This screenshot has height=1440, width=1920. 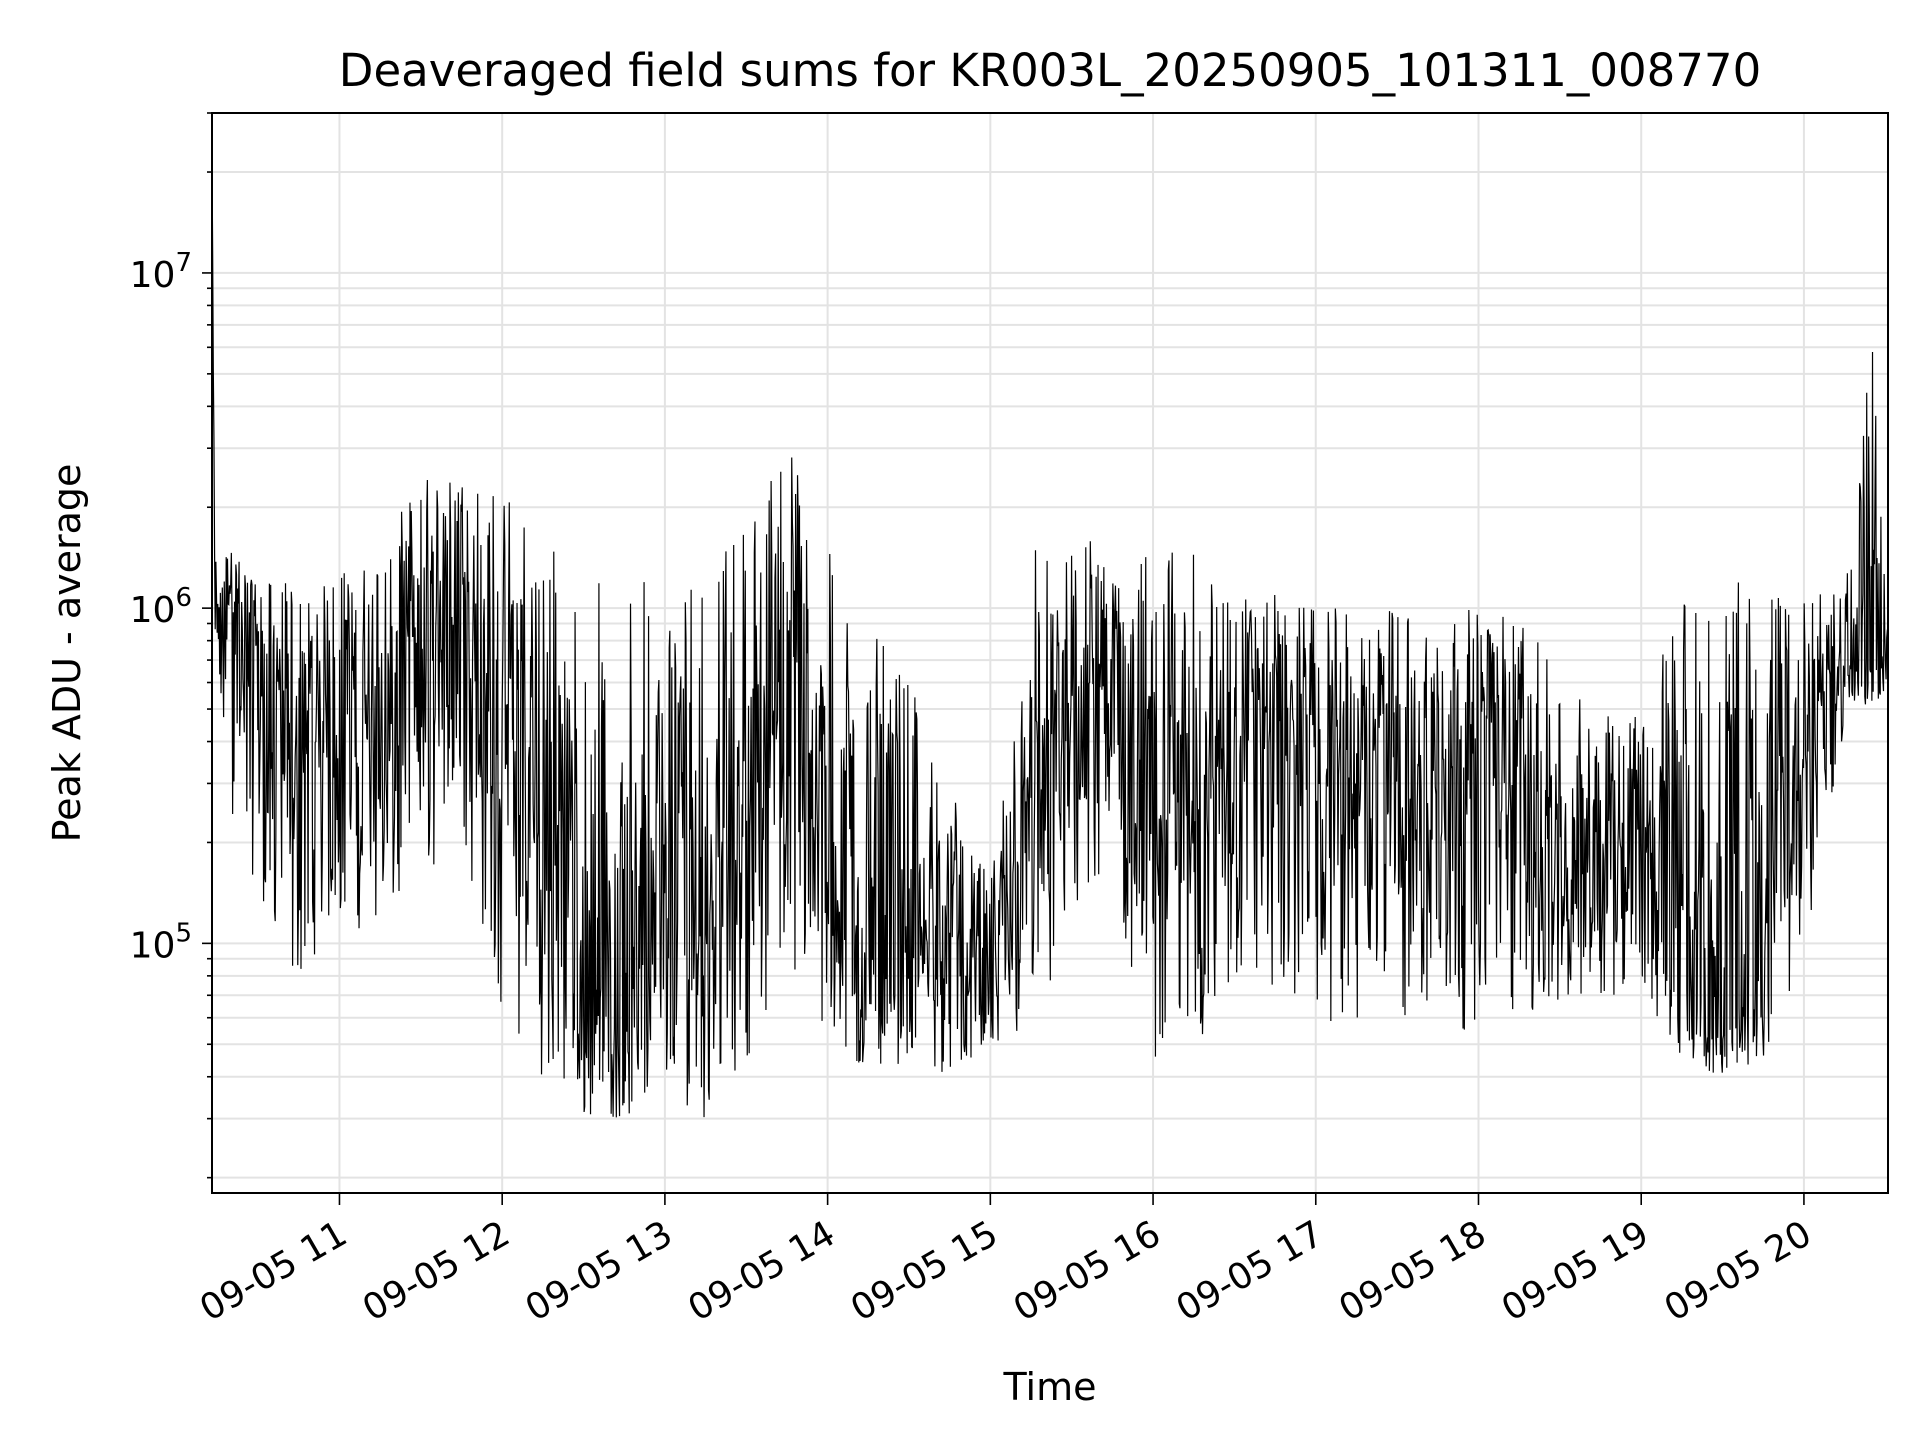 What do you see at coordinates (1575, 1271) in the screenshot?
I see `x-tick-label: 09-05 19` at bounding box center [1575, 1271].